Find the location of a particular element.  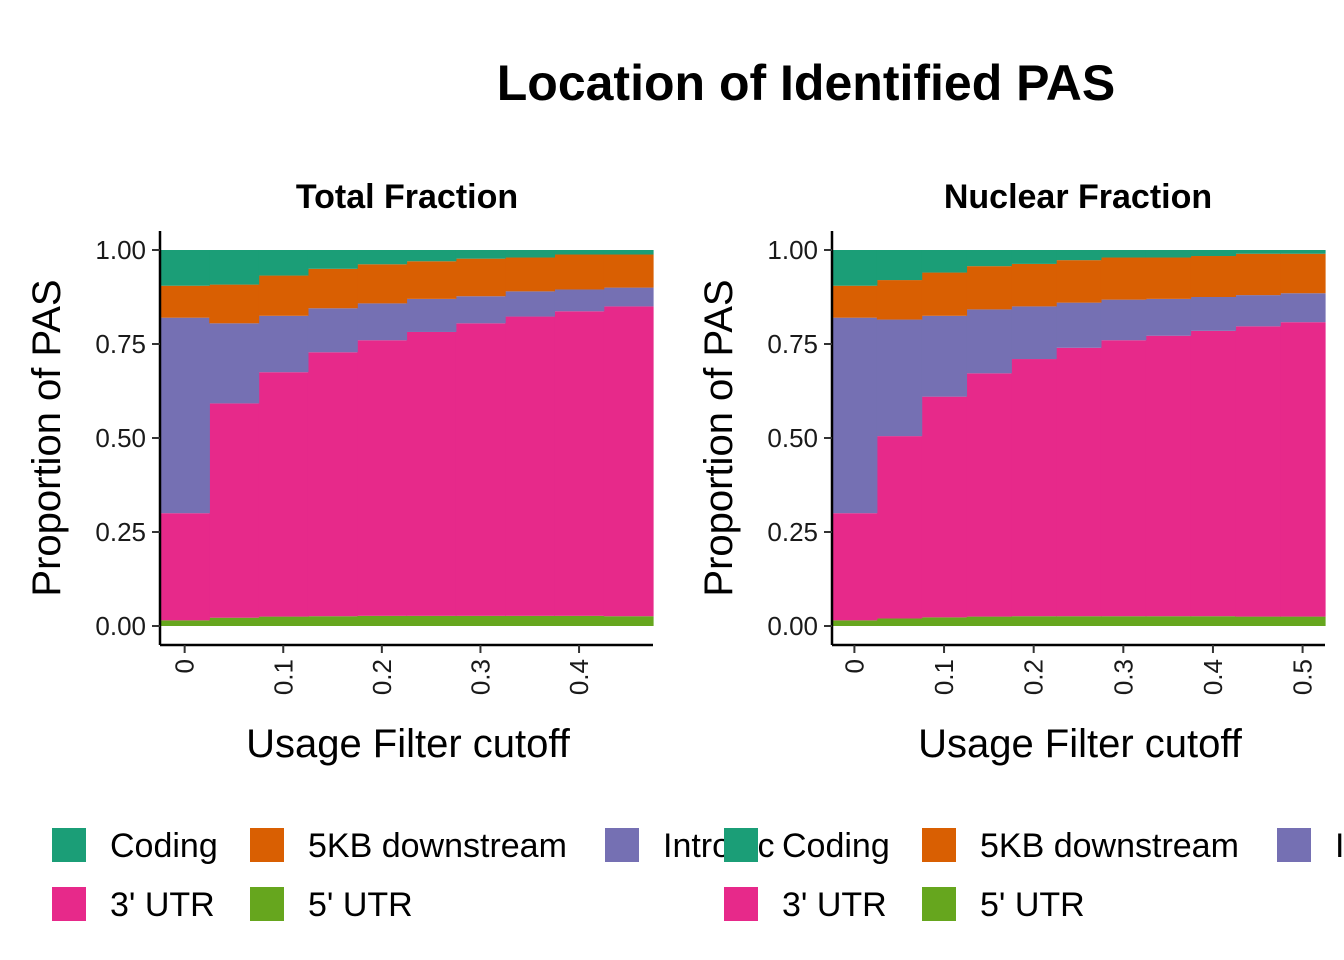

legend-2: Coding 5KB downstream Intronic 3' UTR 5' UTR is located at coordinates (1034, 875).